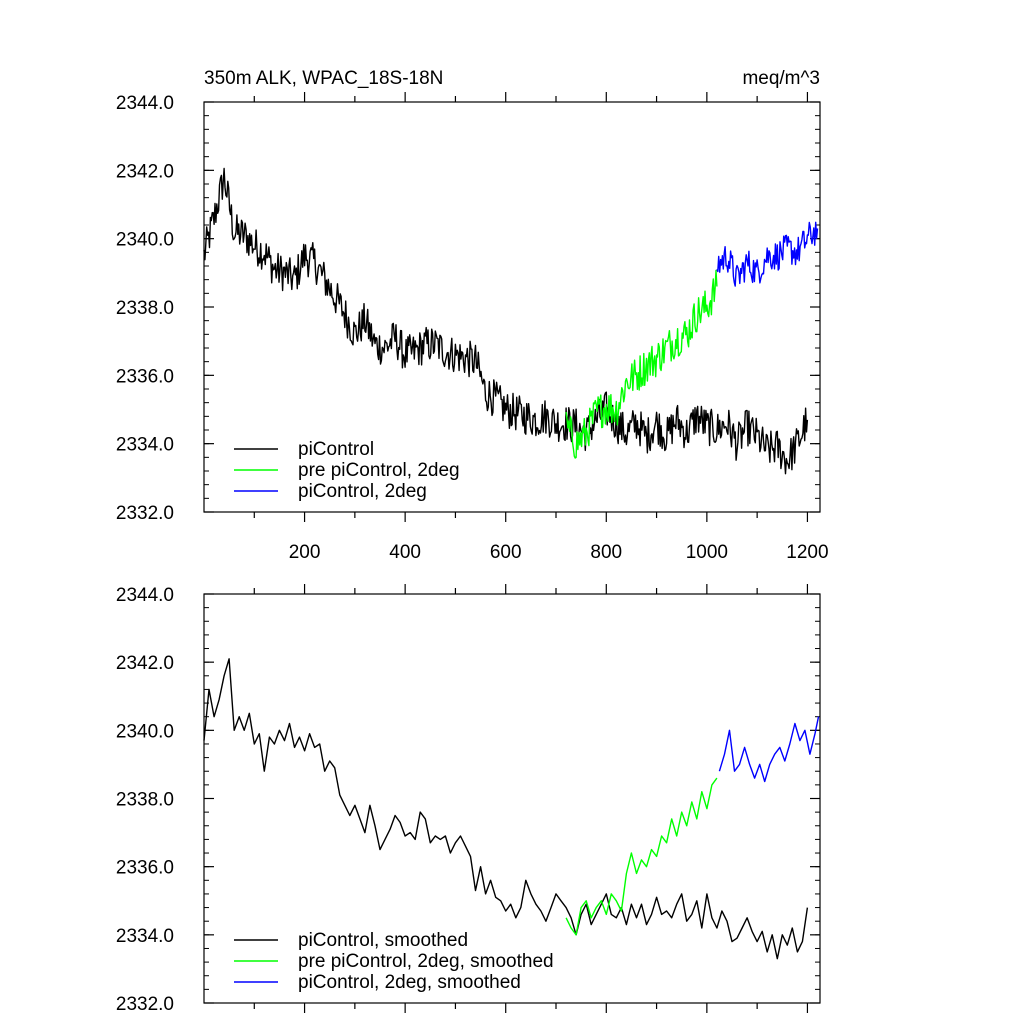  Describe the element at coordinates (336, 449) in the screenshot. I see `legend-label: piControl` at that location.